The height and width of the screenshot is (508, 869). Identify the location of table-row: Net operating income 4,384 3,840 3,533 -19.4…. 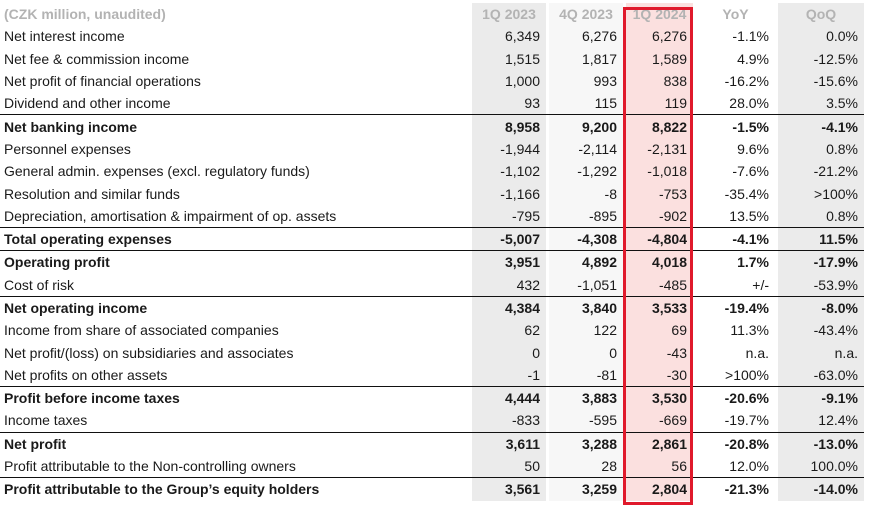
(432, 307).